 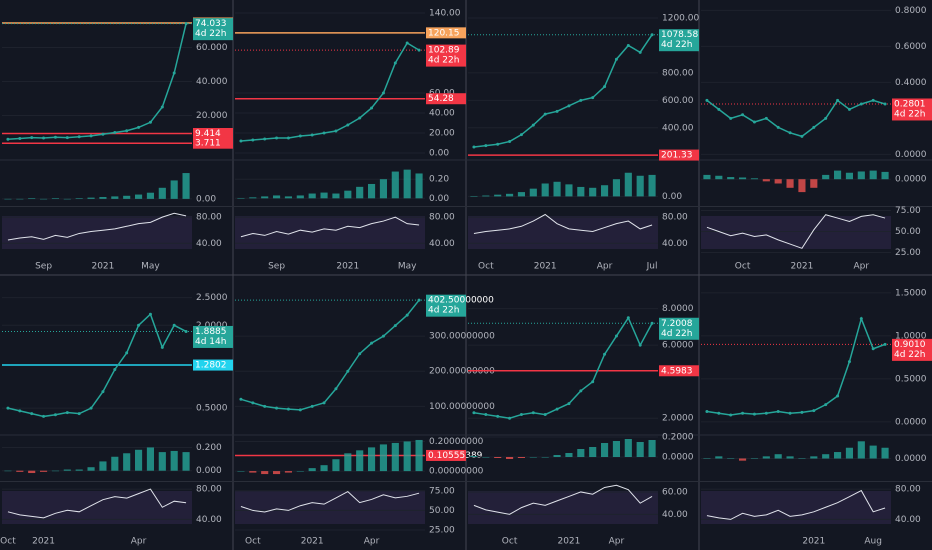 What do you see at coordinates (212, 326) in the screenshot?
I see `y-tick-label: 2.0000` at bounding box center [212, 326].